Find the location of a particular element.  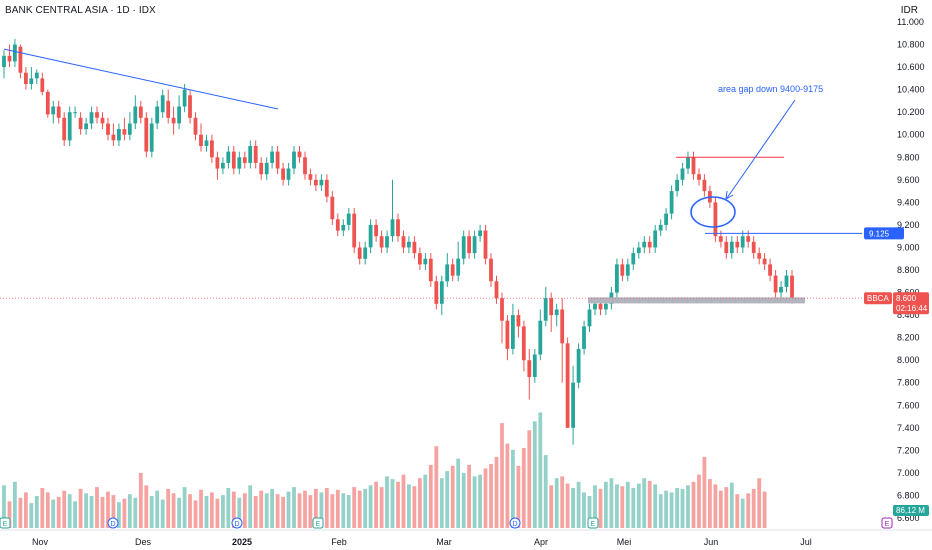

time-tick-label: Des is located at coordinates (143, 542).